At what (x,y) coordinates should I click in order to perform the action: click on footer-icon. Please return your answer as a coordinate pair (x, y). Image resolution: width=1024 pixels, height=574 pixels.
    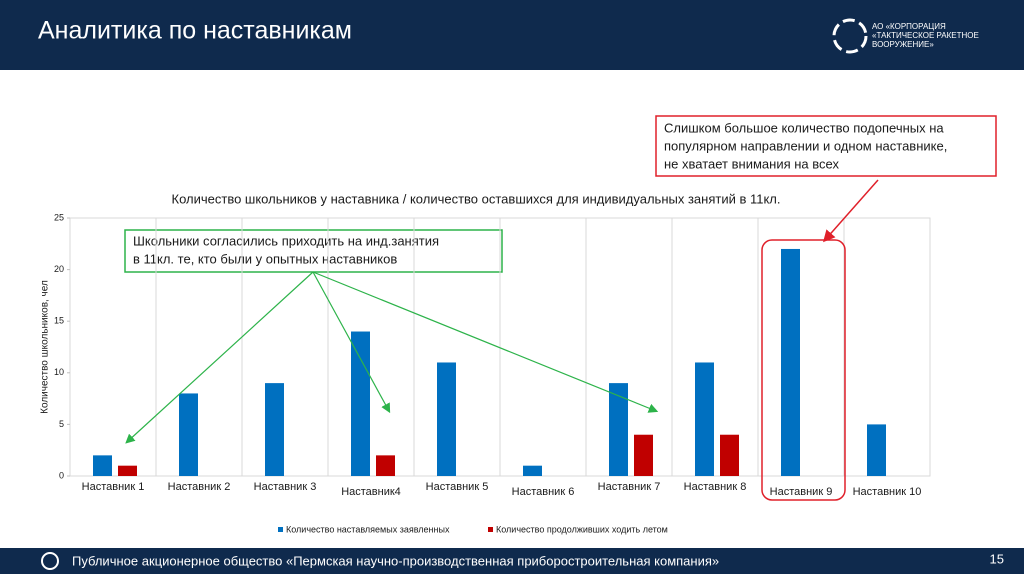
    Looking at the image, I should click on (50, 561).